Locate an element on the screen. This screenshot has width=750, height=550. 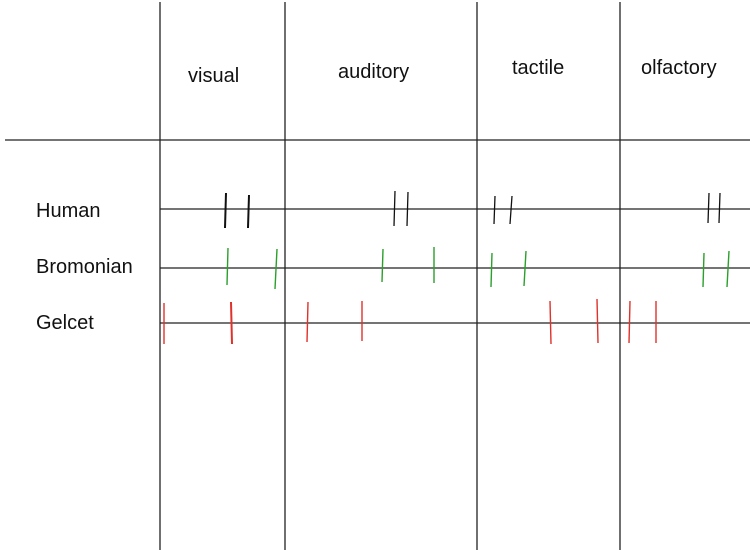
bromonian-tactile-marker-end is located at coordinates (525, 268).